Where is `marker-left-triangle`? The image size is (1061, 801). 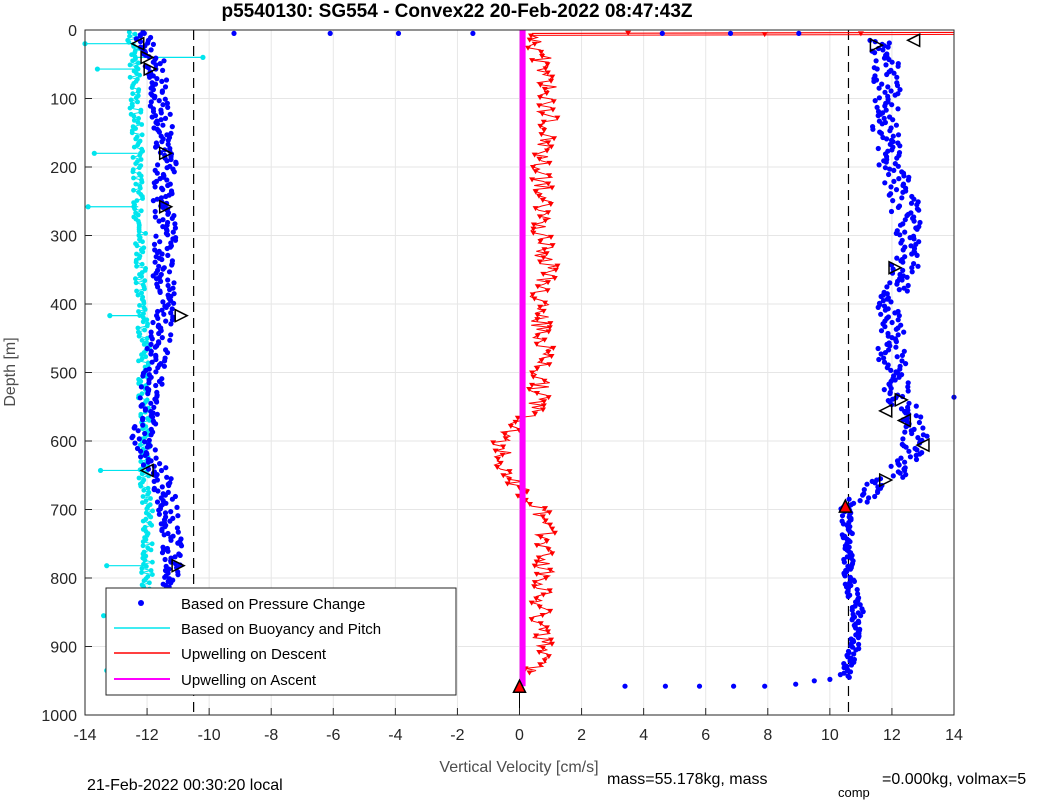 marker-left-triangle is located at coordinates (885, 411).